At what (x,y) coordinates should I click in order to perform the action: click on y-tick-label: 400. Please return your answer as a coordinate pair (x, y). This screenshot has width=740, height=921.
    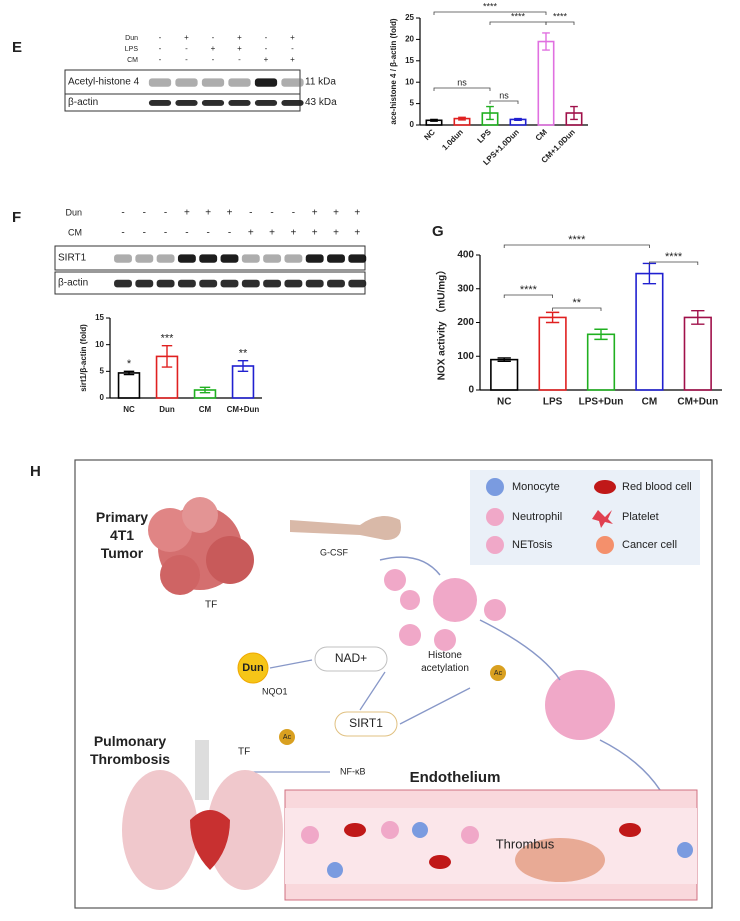
    Looking at the image, I should click on (465, 255).